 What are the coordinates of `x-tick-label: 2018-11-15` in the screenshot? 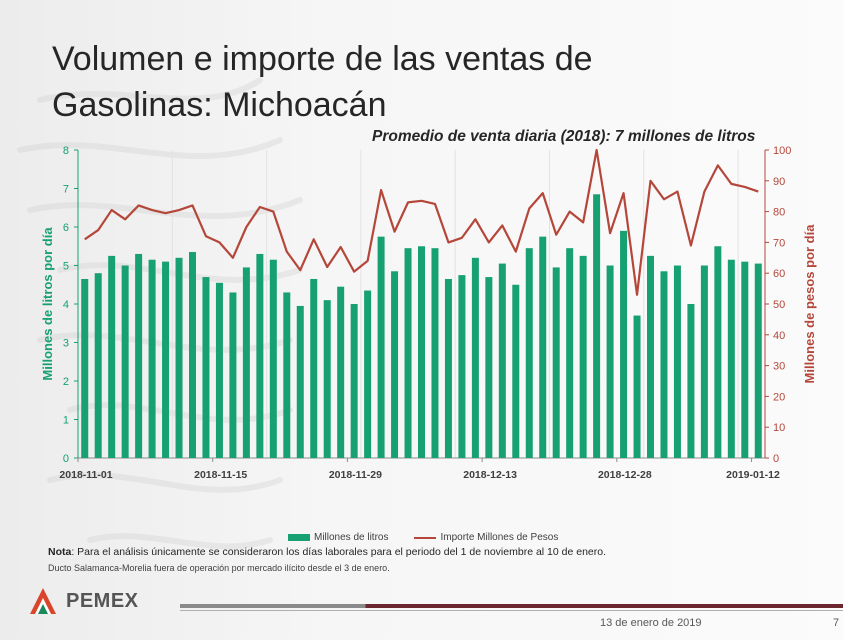 It's located at (220, 475).